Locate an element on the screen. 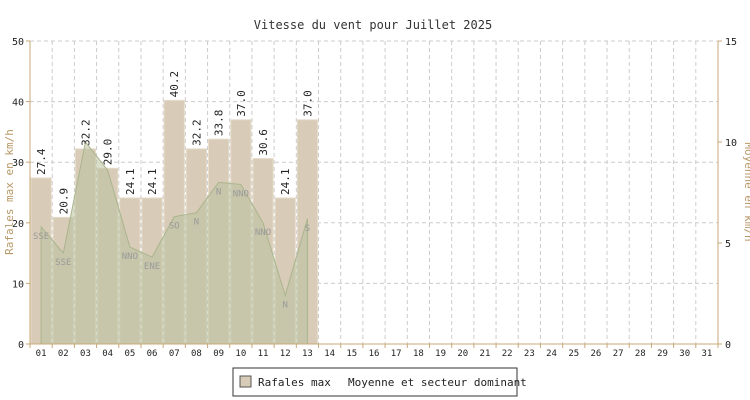  x-tick-label: 27 is located at coordinates (618, 354).